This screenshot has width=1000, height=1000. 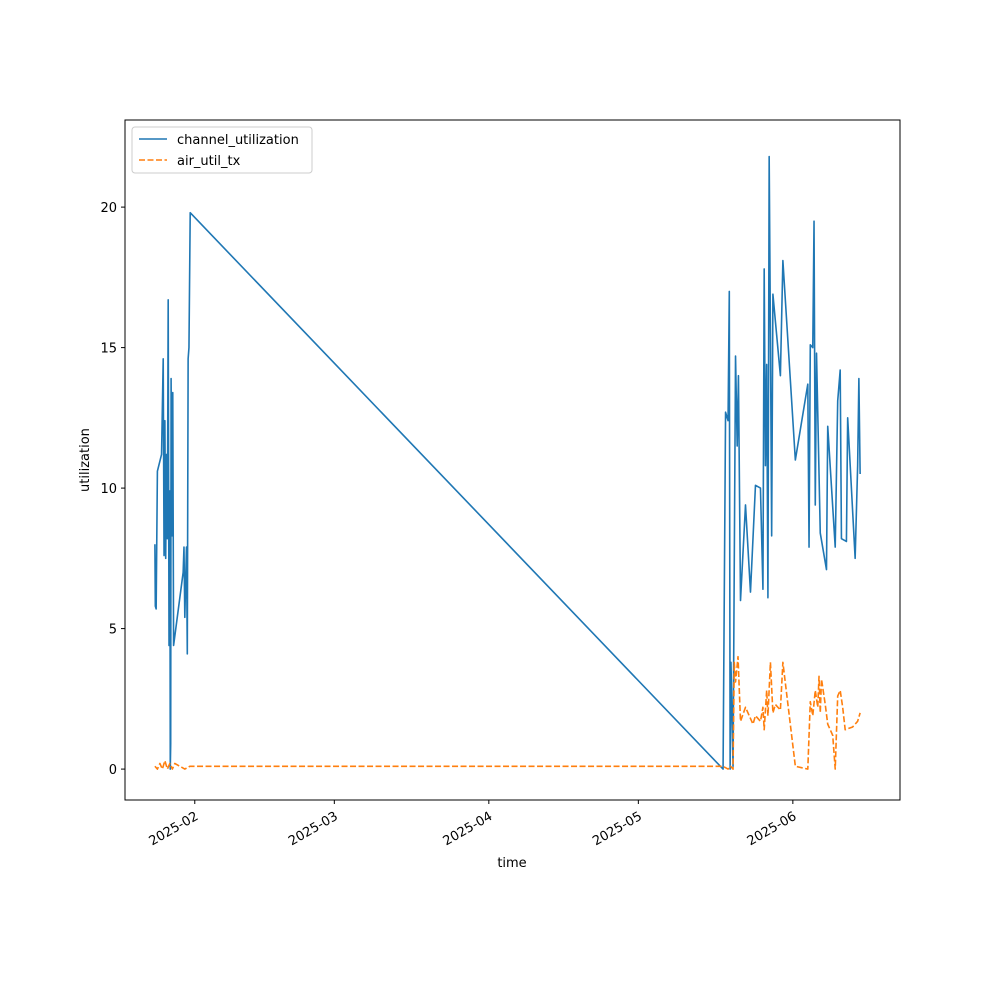 I want to click on y-tick-label: 15, so click(x=108, y=349).